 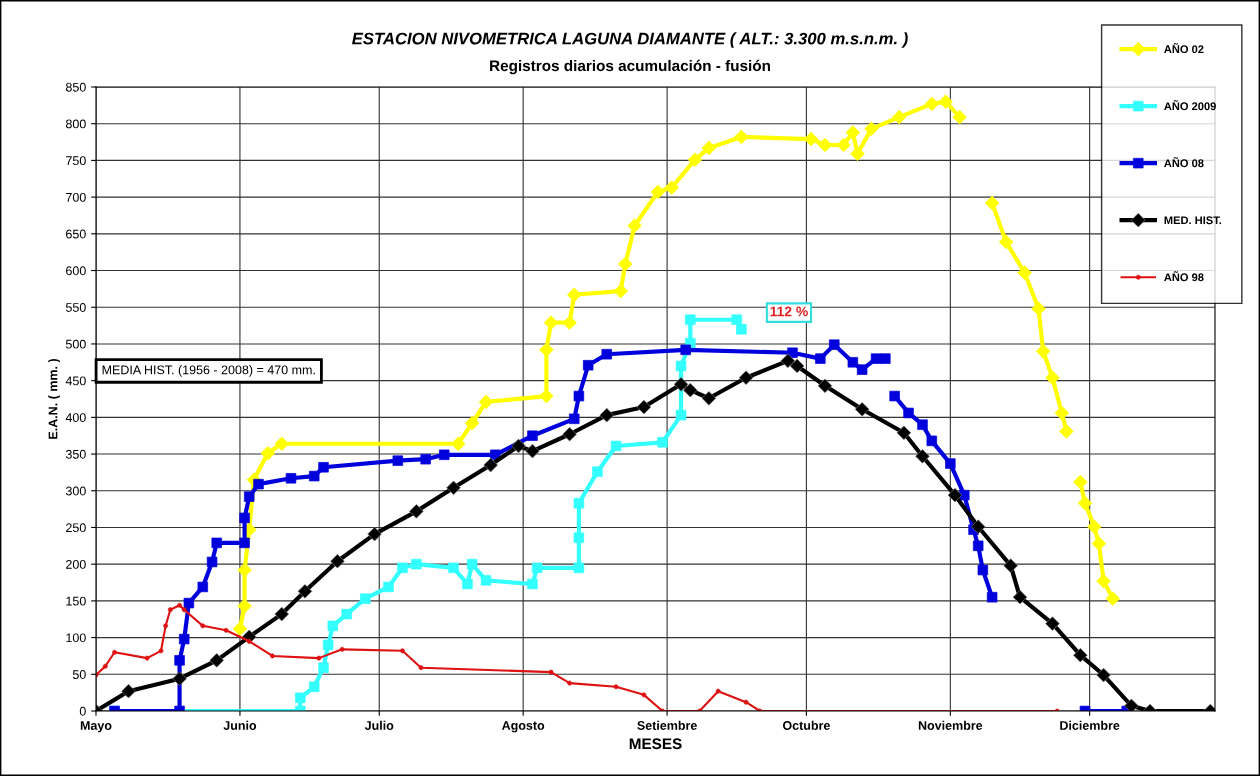 I want to click on y-tick-label: 250, so click(x=76, y=528).